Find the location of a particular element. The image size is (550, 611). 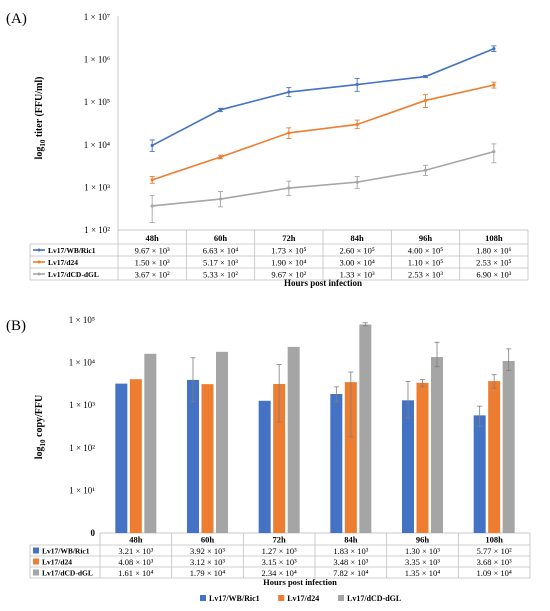

panel-b-legend-label: Lv17/d24 is located at coordinates (57, 562).